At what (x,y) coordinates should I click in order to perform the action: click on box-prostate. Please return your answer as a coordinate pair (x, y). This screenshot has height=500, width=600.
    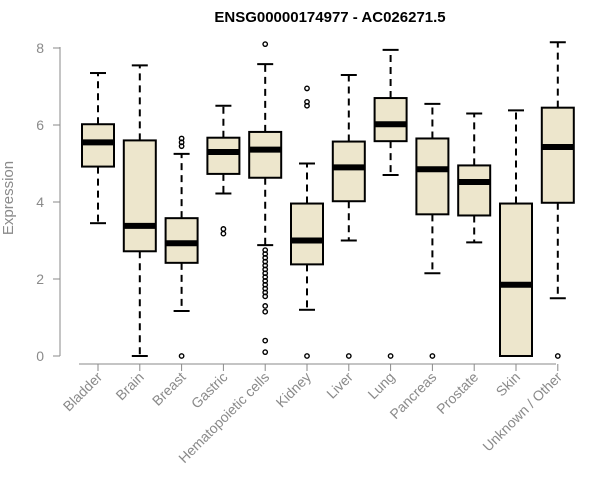
    Looking at the image, I should click on (474, 178).